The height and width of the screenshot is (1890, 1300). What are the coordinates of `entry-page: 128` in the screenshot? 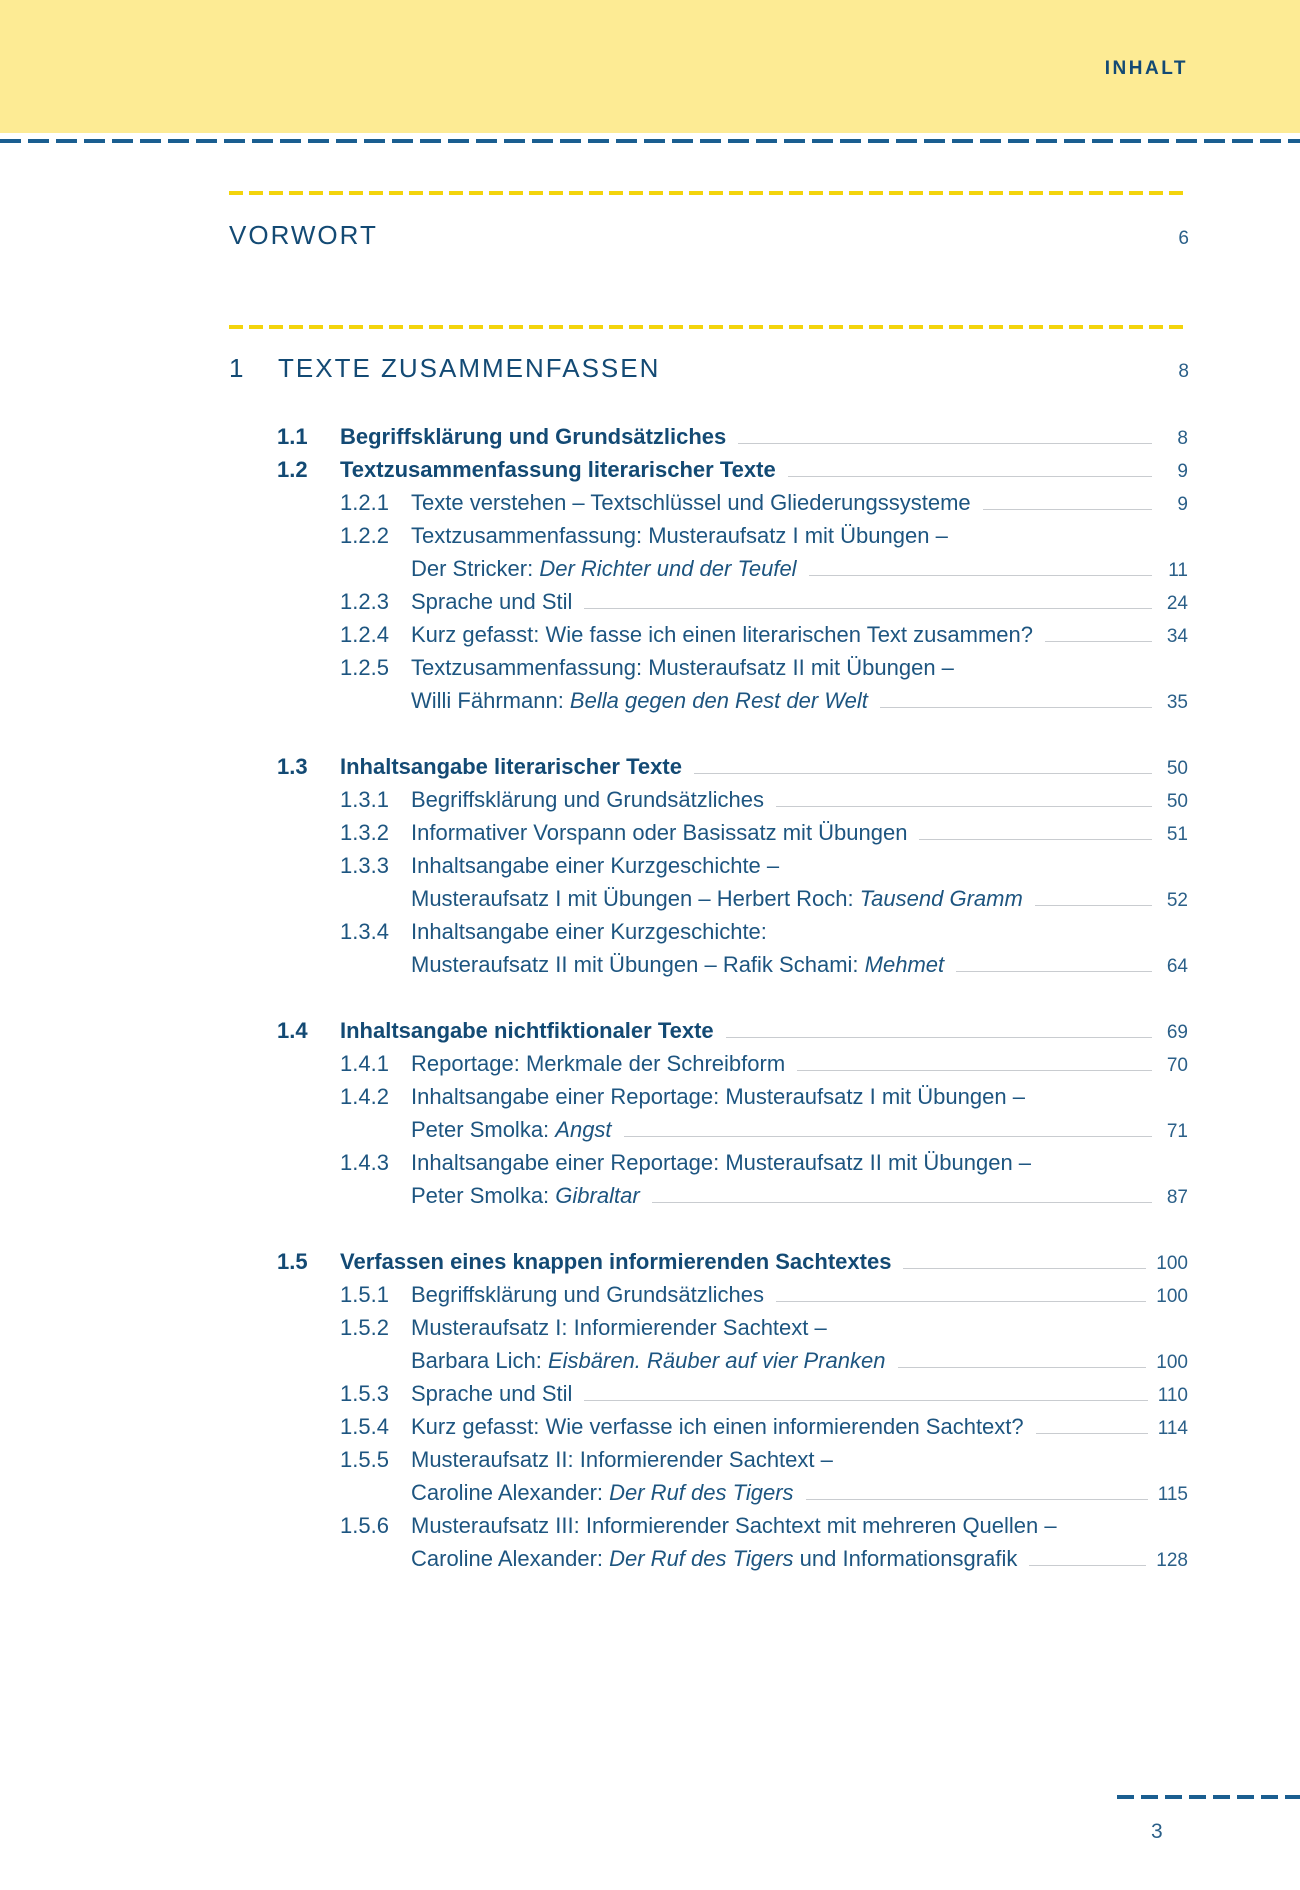 It's located at (1172, 1560).